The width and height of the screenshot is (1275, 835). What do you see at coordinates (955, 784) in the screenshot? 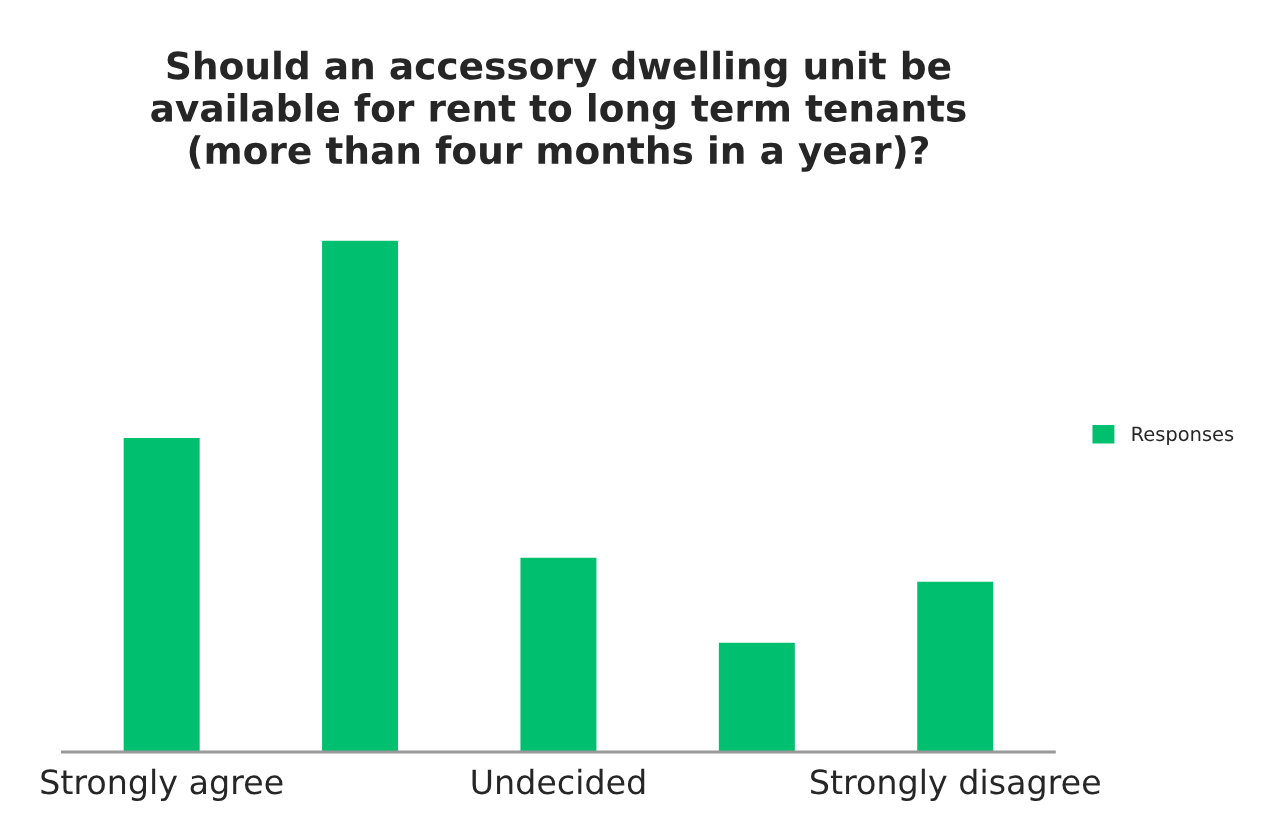
I see `x-tick-label: Strongly disagree` at bounding box center [955, 784].